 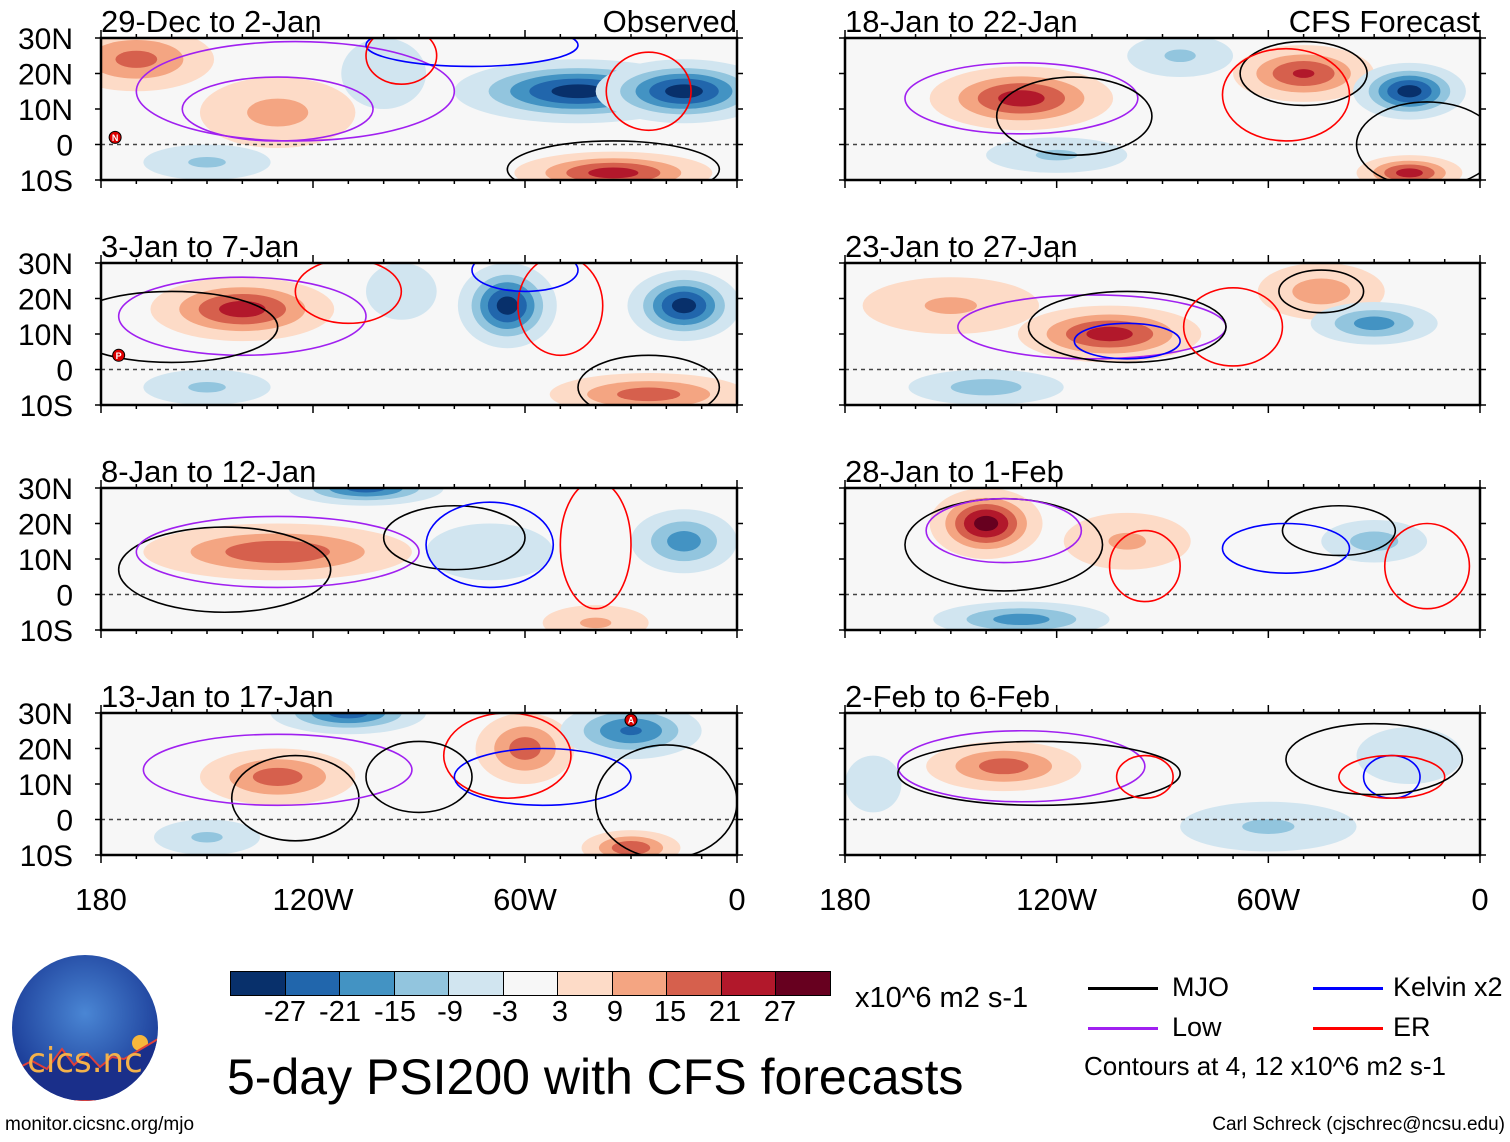 I want to click on legend-low-label: Low, so click(x=1197, y=1027).